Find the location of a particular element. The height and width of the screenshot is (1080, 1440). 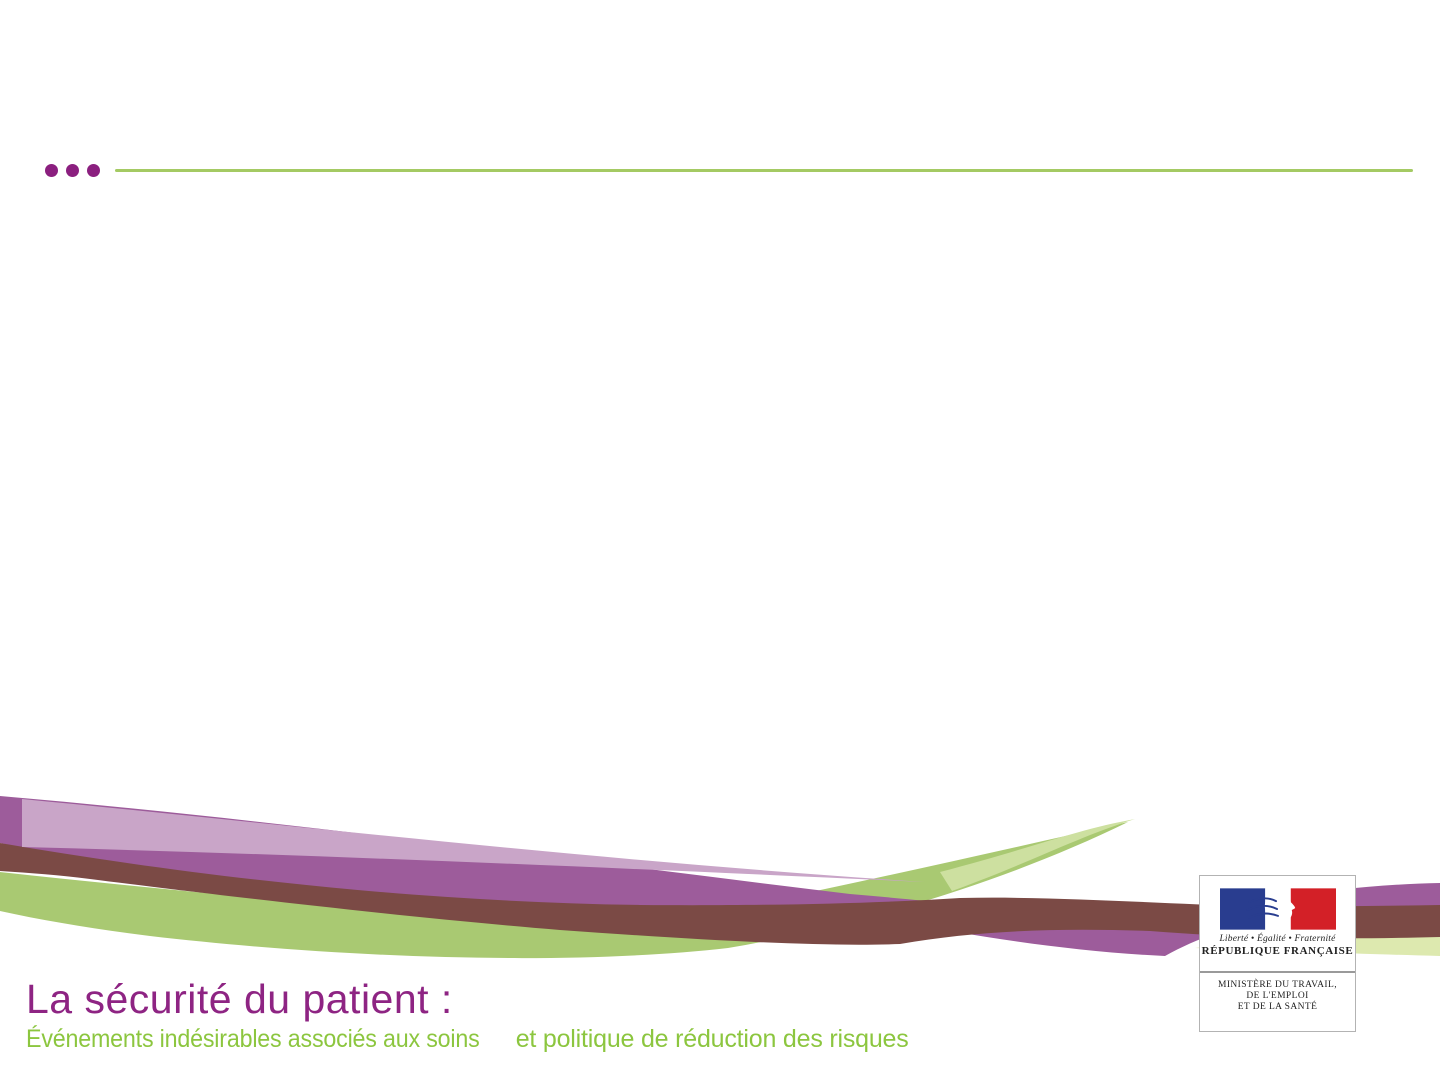

maroon-wave-band is located at coordinates (720, 894).